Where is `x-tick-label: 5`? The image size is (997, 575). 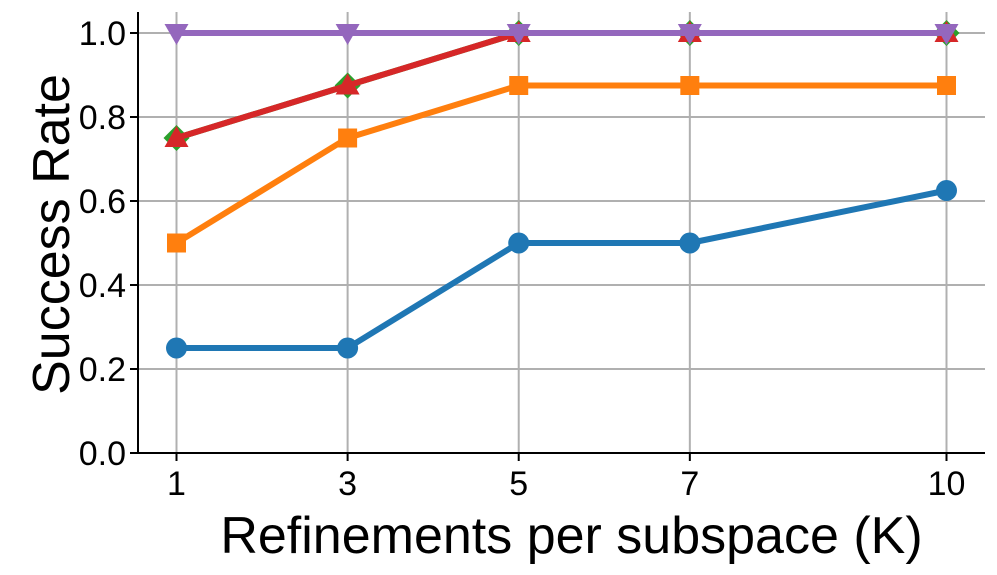 x-tick-label: 5 is located at coordinates (518, 484).